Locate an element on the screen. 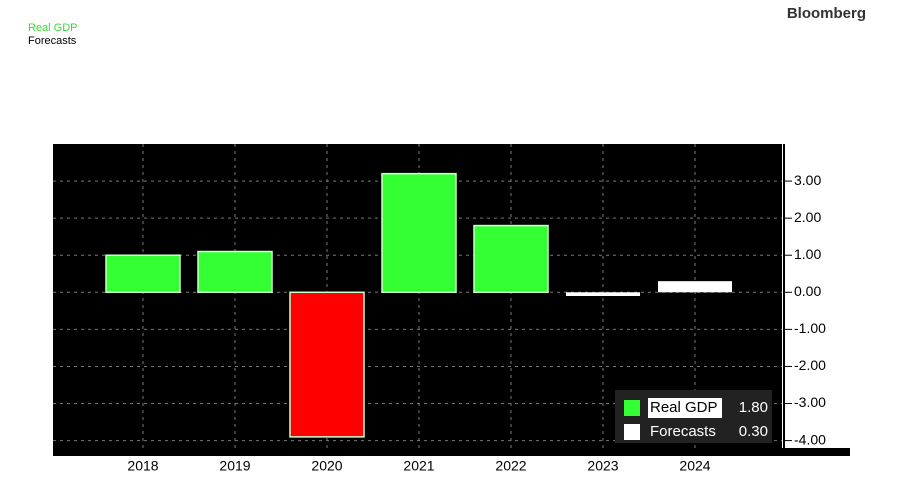 This screenshot has height=485, width=900. legend-highlight is located at coordinates (685, 408).